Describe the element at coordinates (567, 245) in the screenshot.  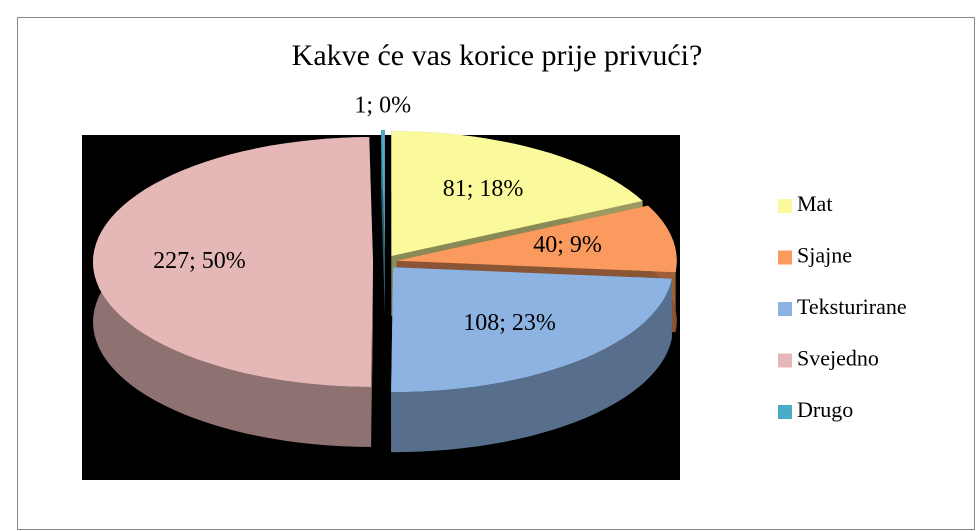
I see `data-label: 40; 9%` at that location.